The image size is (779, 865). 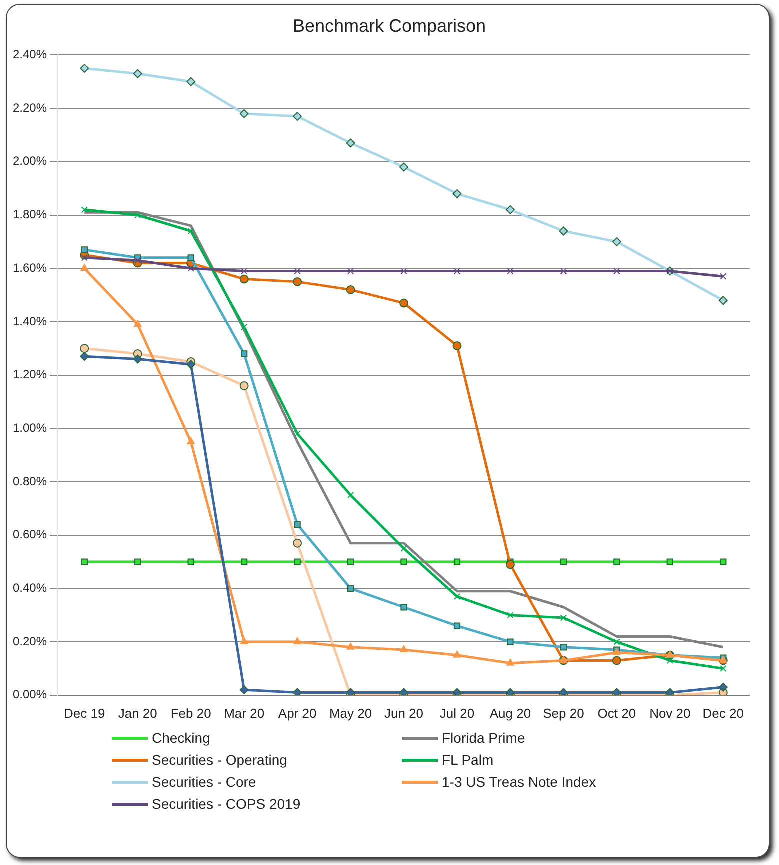 What do you see at coordinates (390, 26) in the screenshot?
I see `chart-title: Benchmark Comparison` at bounding box center [390, 26].